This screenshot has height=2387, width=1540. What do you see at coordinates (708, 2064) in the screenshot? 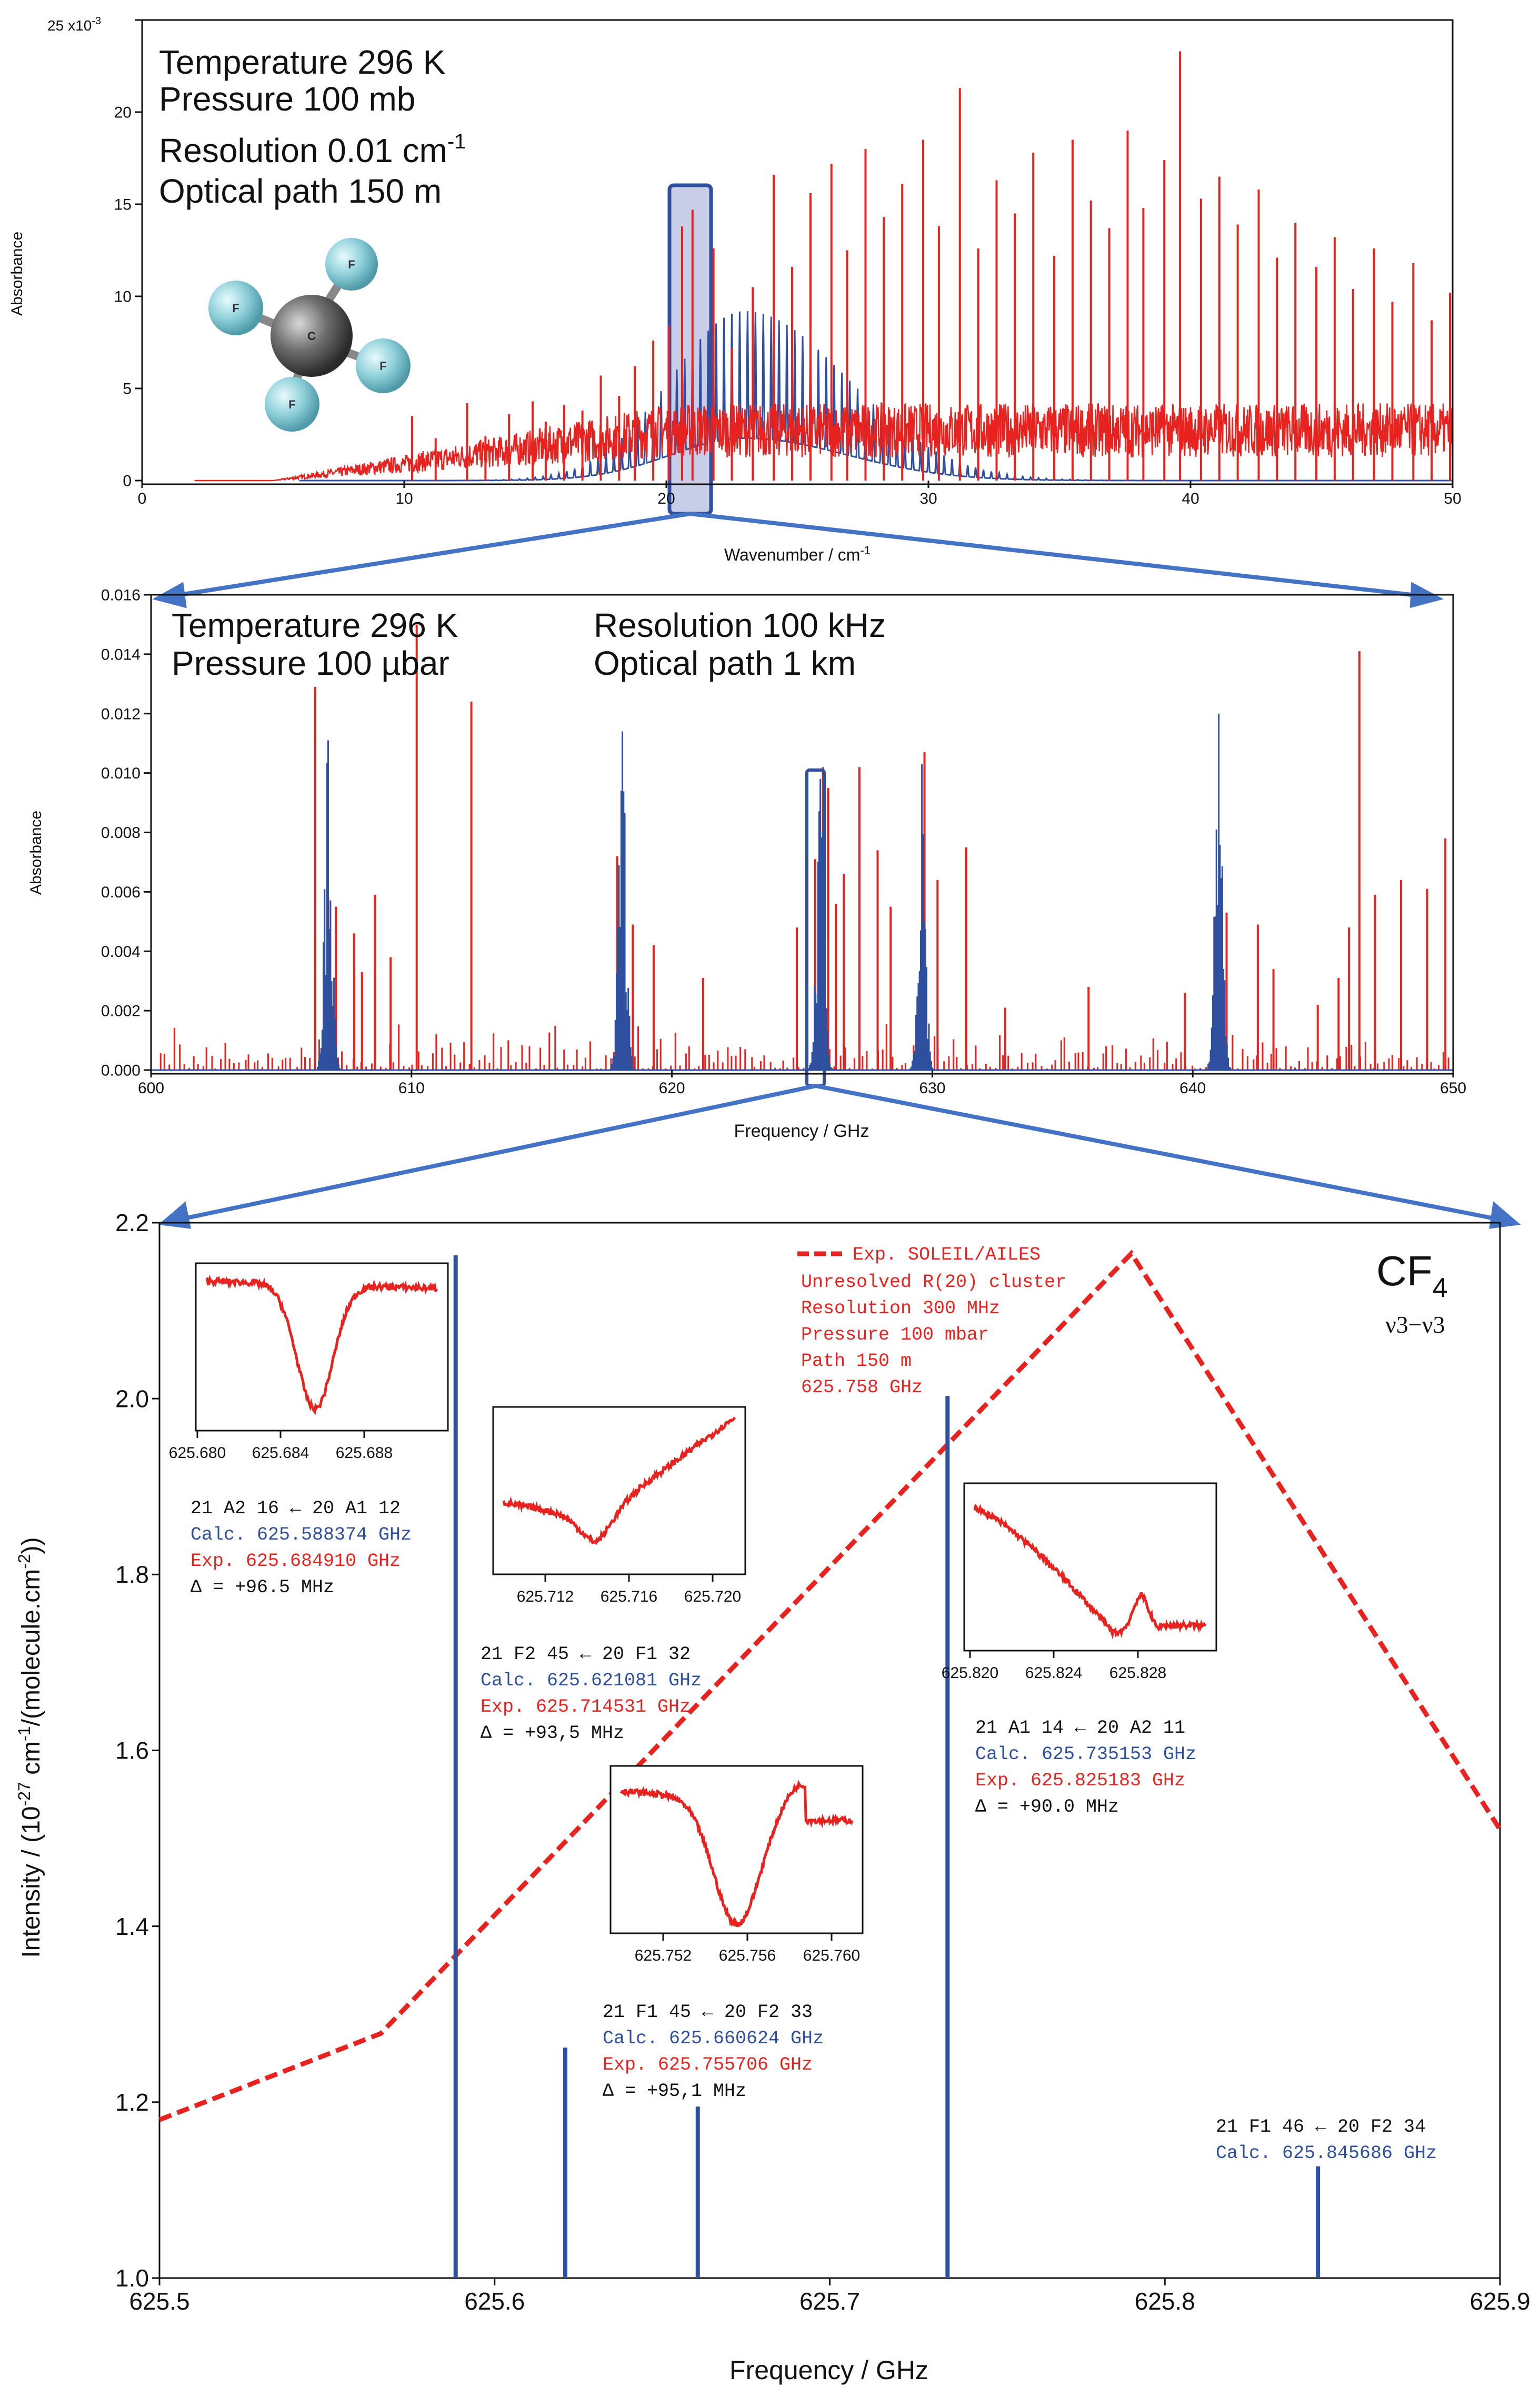
I see `inset-3-exp: Exp. 625.755706 GHz` at bounding box center [708, 2064].